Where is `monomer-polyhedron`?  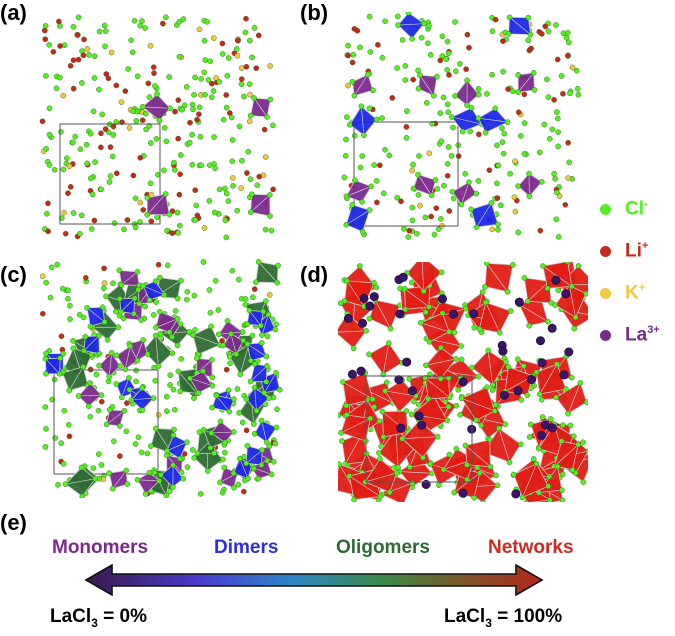 monomer-polyhedron is located at coordinates (464, 193).